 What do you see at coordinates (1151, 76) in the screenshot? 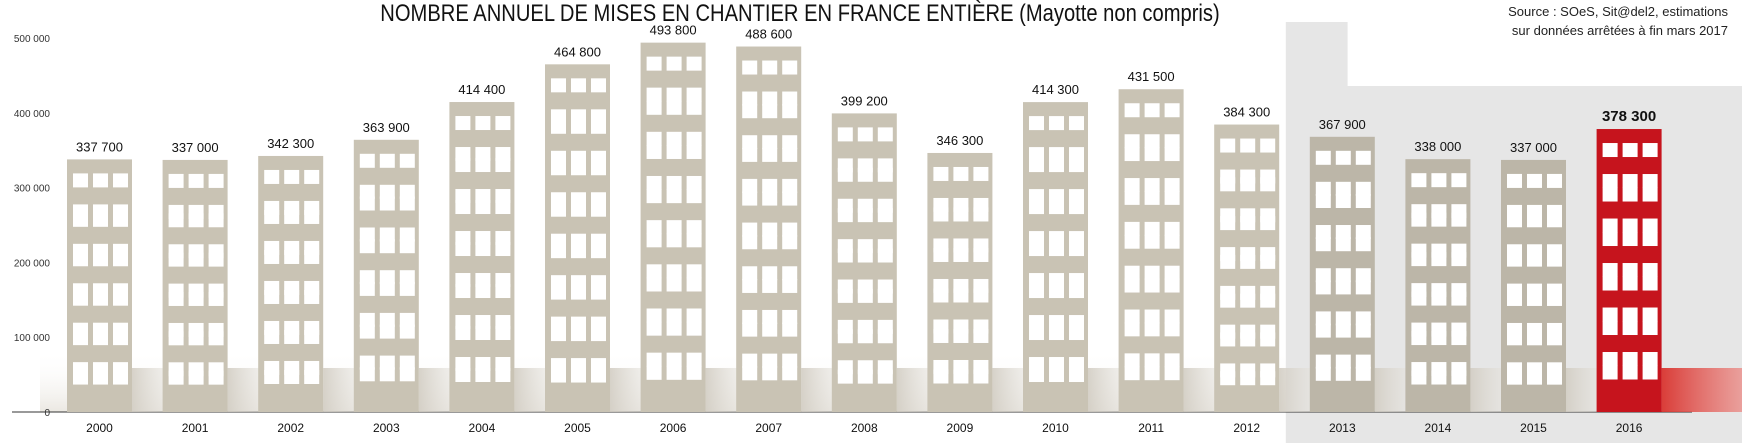
I see `value-label: 431 500` at bounding box center [1151, 76].